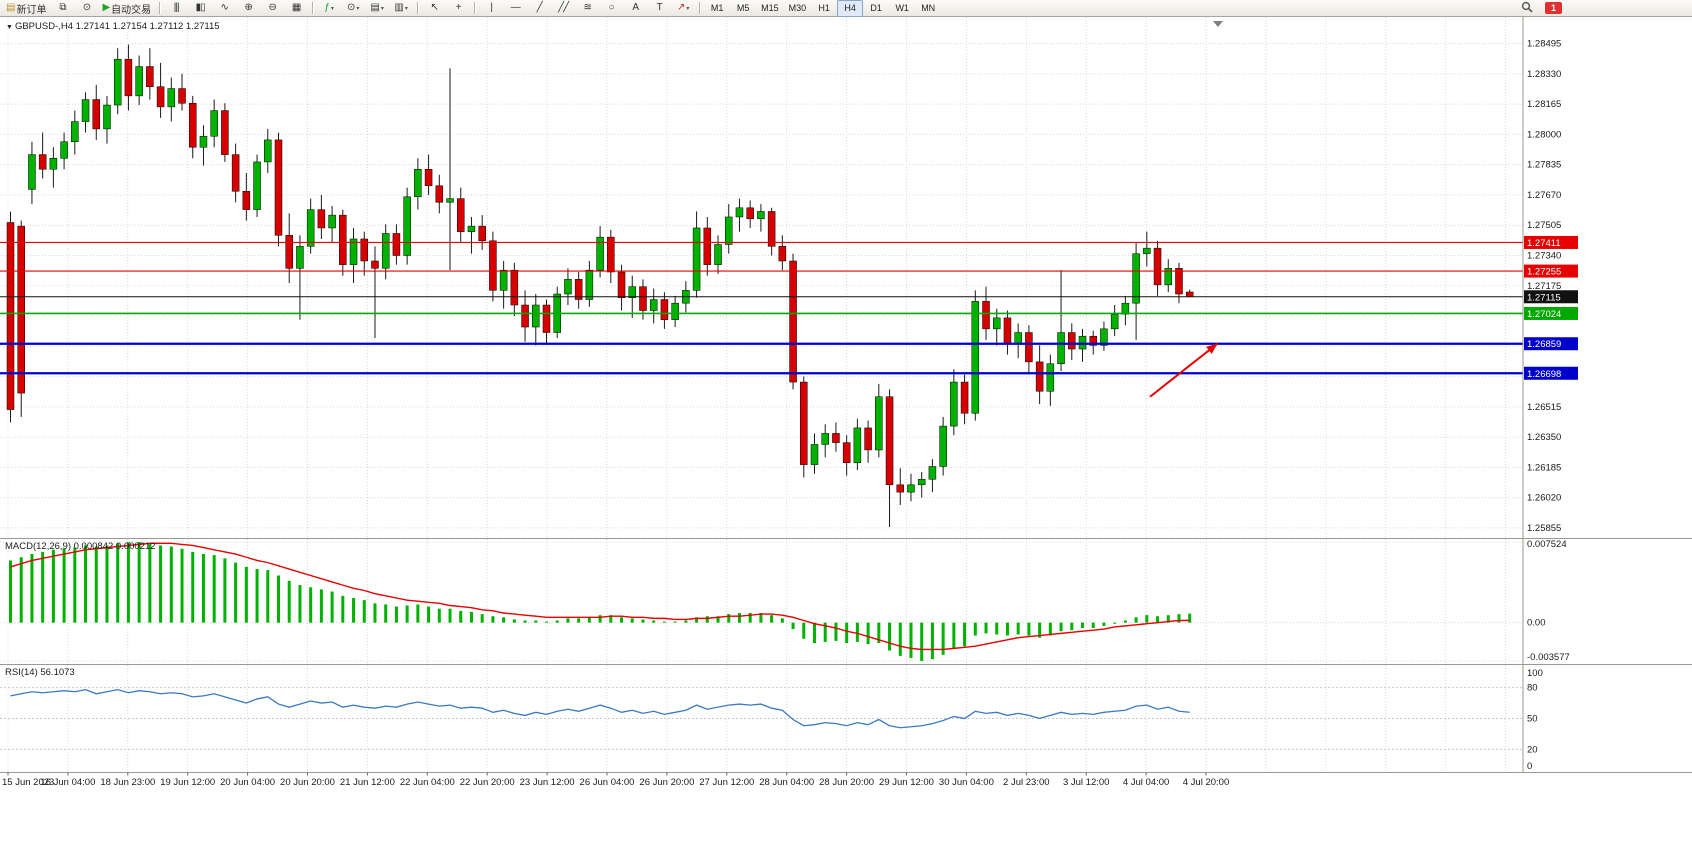 This screenshot has width=1692, height=844. Describe the element at coordinates (353, 8) in the screenshot. I see `periods-button: ⊙ ▾` at that location.